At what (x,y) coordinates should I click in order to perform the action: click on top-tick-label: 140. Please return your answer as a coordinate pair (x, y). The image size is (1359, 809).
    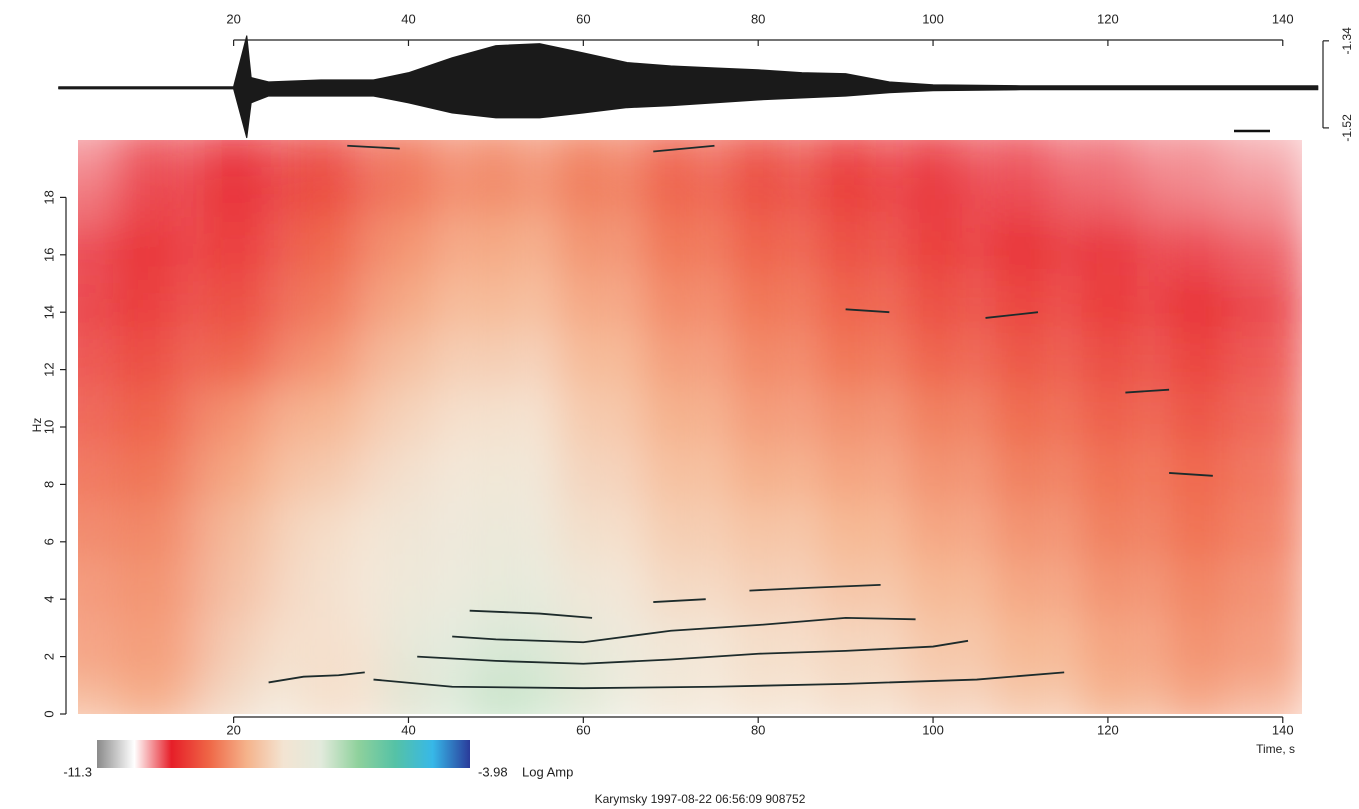
    Looking at the image, I should click on (1283, 18).